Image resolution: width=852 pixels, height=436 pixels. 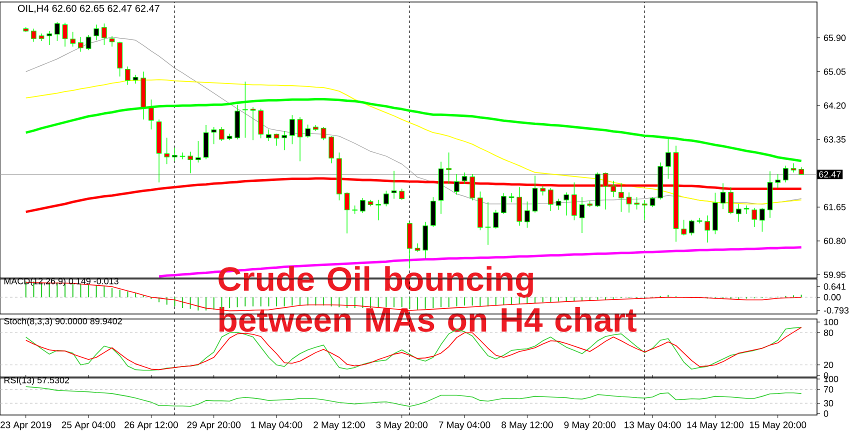 I want to click on y-tick-label: -0.793, so click(x=836, y=310).